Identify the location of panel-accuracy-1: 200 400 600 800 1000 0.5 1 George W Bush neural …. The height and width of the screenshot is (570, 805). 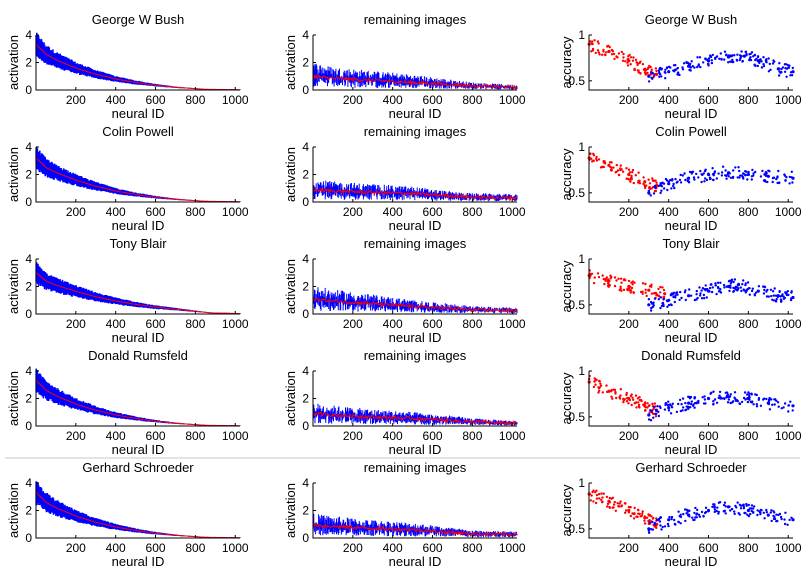
(680, 66).